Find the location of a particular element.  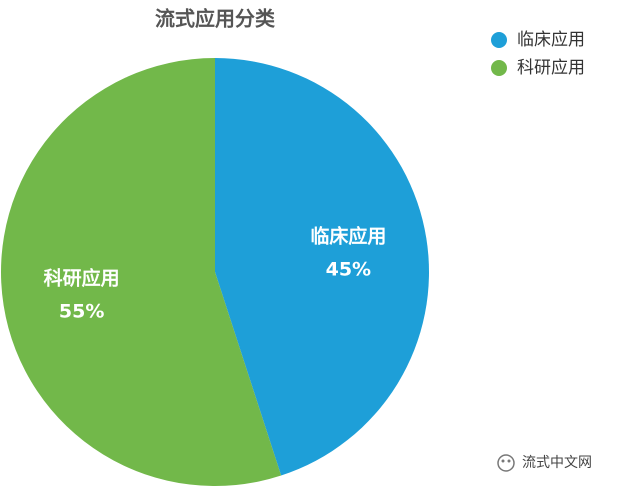

slice-label: 临床应用 is located at coordinates (348, 235).